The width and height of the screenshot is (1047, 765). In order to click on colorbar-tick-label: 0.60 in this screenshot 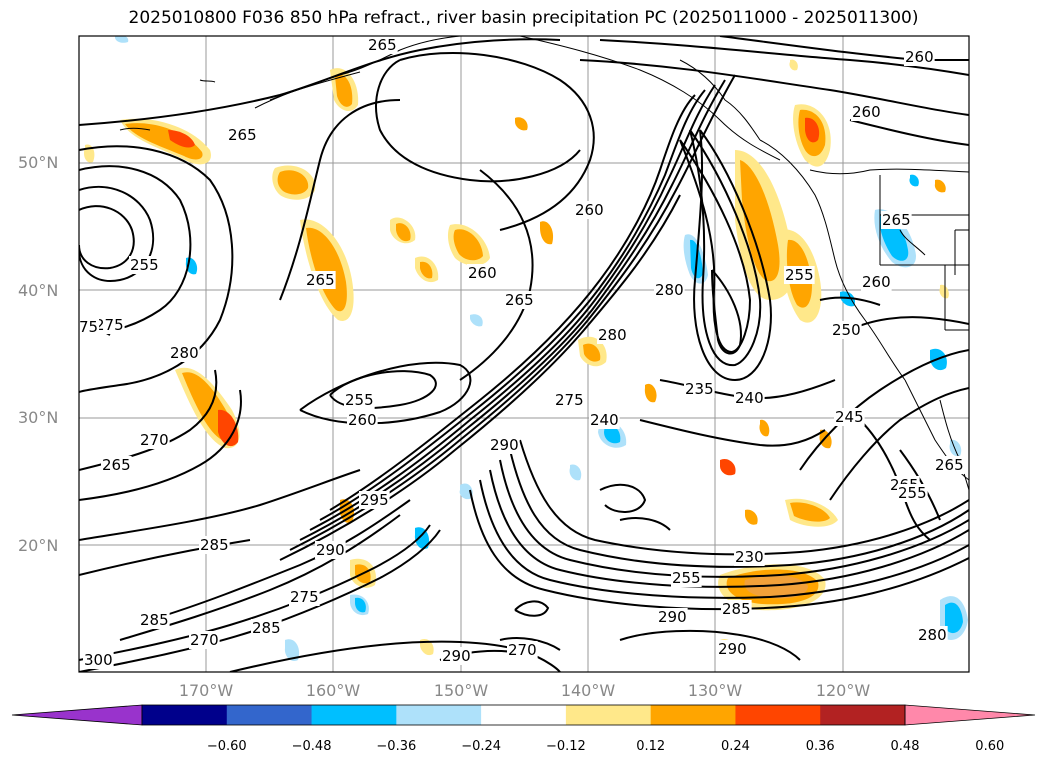, I will do `click(989, 746)`.